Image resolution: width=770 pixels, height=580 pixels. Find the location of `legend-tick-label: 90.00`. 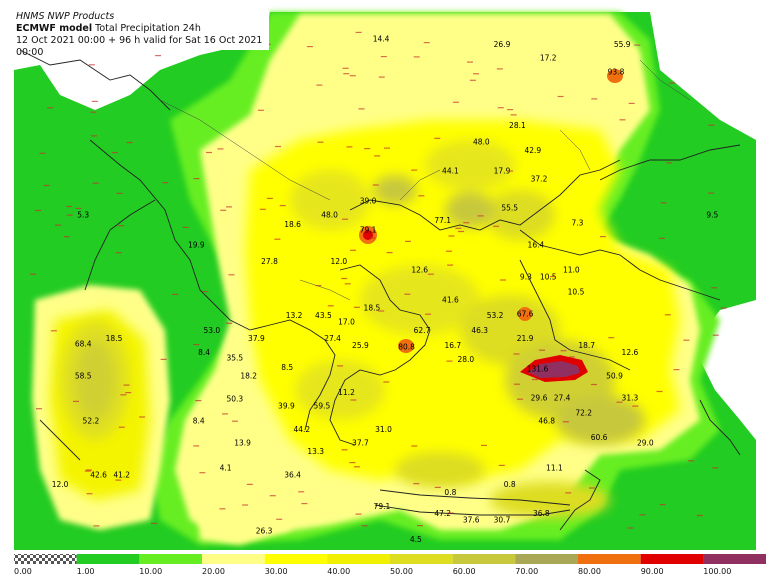

legend-tick-label: 90.00 is located at coordinates (652, 571).